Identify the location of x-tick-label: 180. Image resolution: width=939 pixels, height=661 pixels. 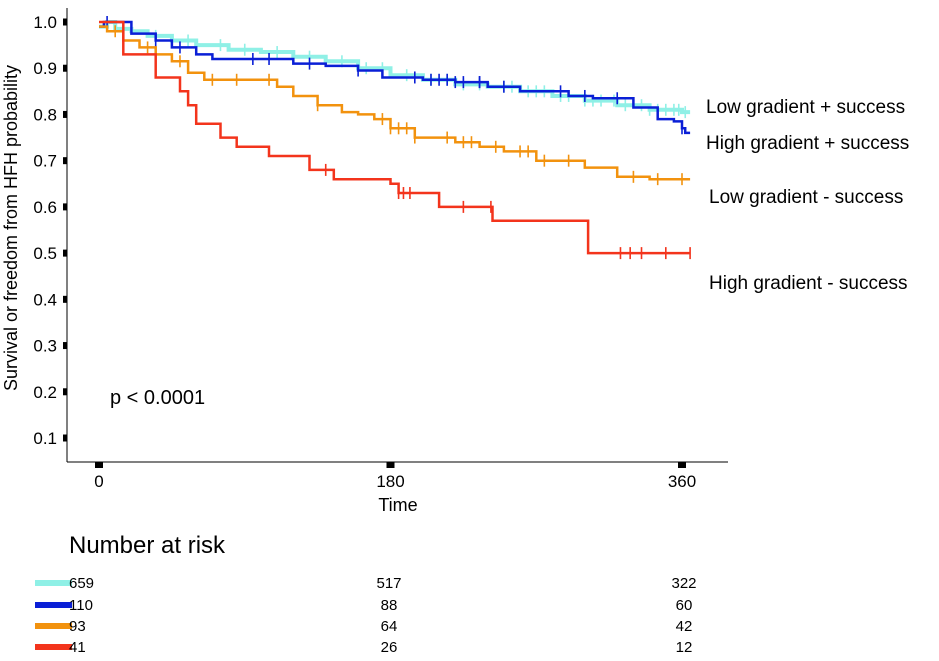
(390, 481).